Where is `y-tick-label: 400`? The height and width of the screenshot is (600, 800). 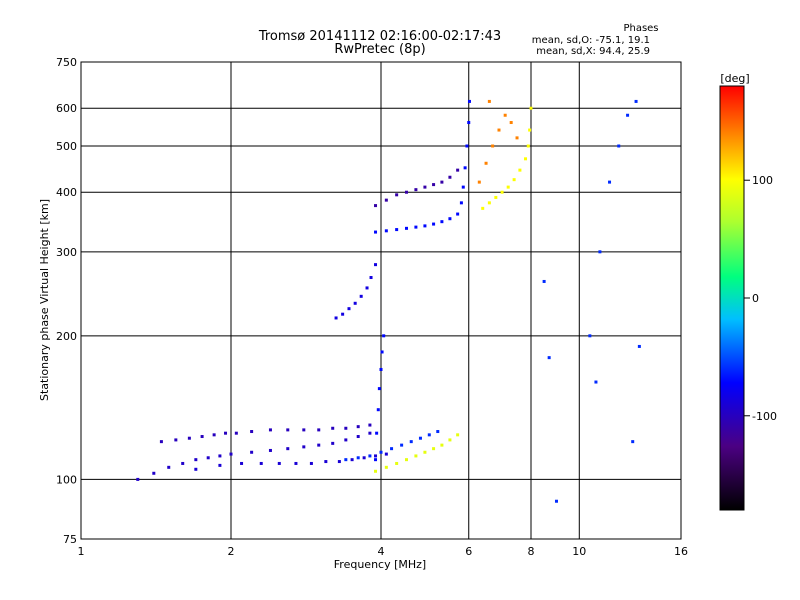 y-tick-label: 400 is located at coordinates (66, 192).